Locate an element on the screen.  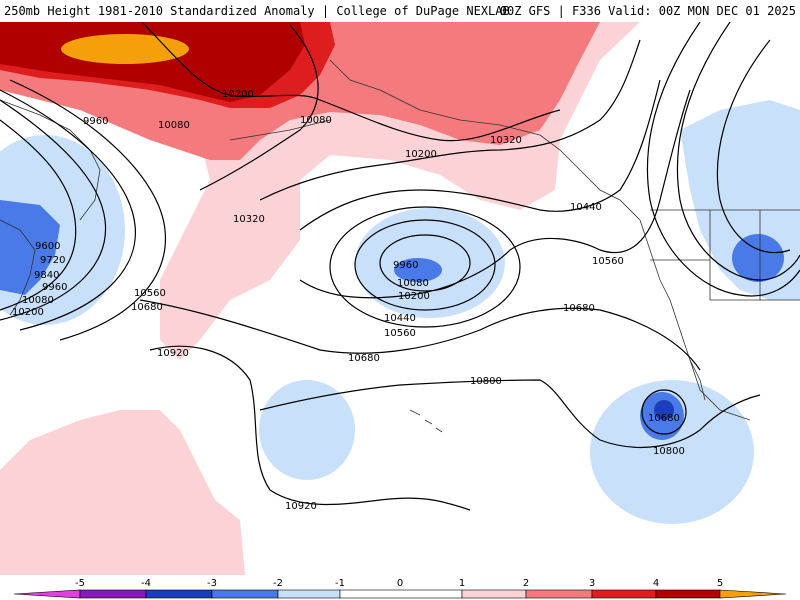
colorbar-labels: -5 -4 -3 -2 -1 0 1 2 3 4 5 is located at coordinates (399, 583).